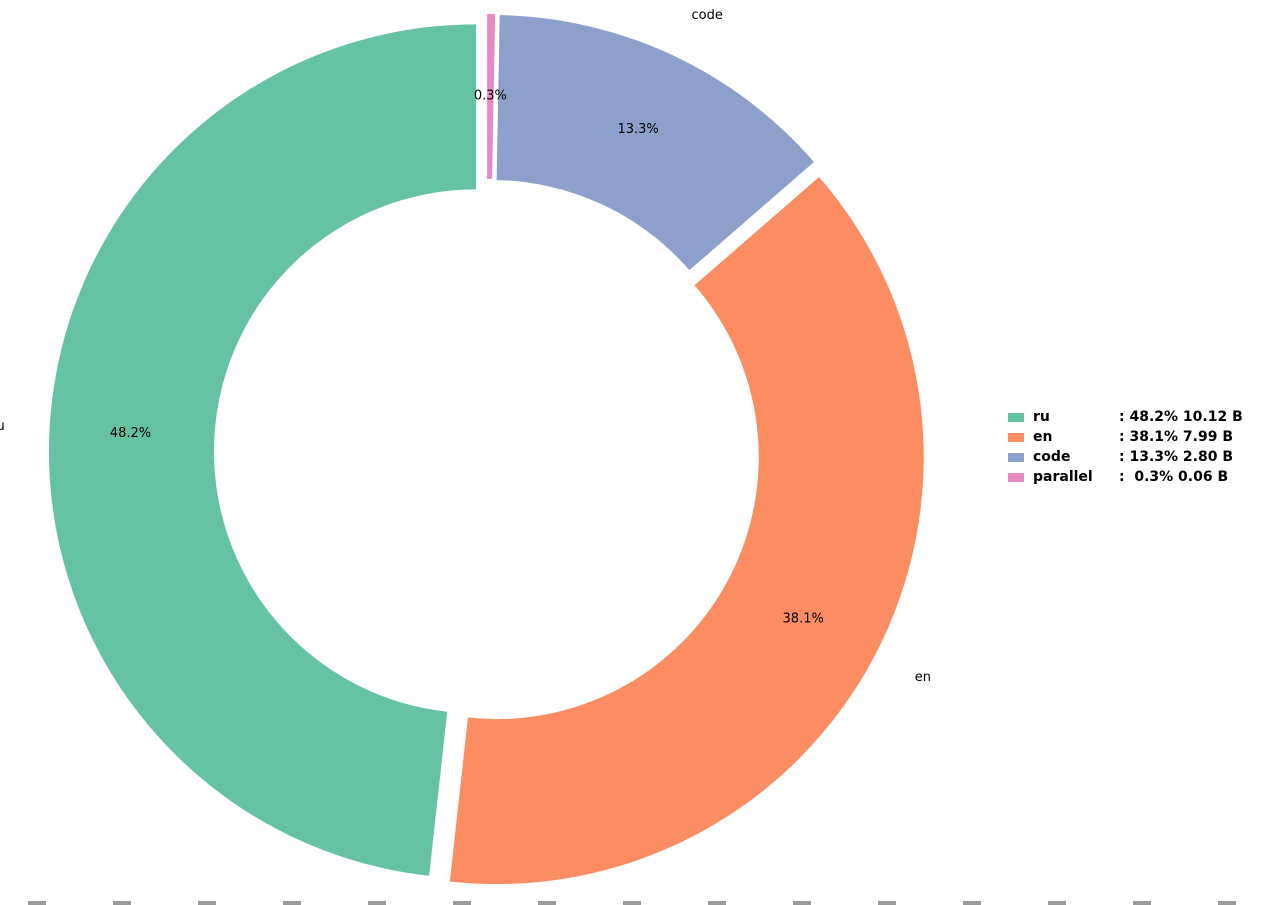  Describe the element at coordinates (1176, 457) in the screenshot. I see `legend-value: : 13.3% 2.80 B` at that location.